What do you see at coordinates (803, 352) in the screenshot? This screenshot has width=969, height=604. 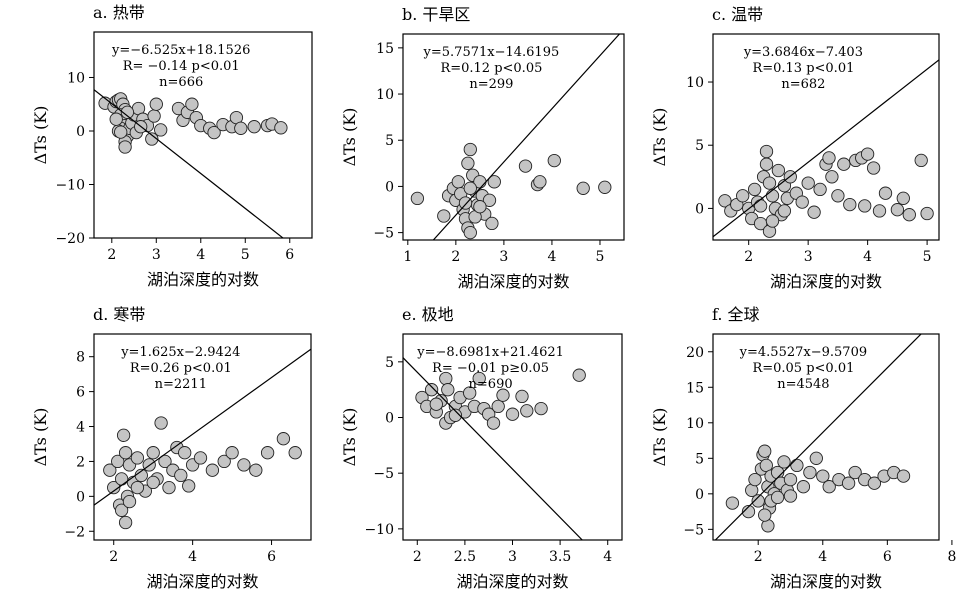 I see `equation-line-1: y=4.5527x−9.5709` at bounding box center [803, 352].